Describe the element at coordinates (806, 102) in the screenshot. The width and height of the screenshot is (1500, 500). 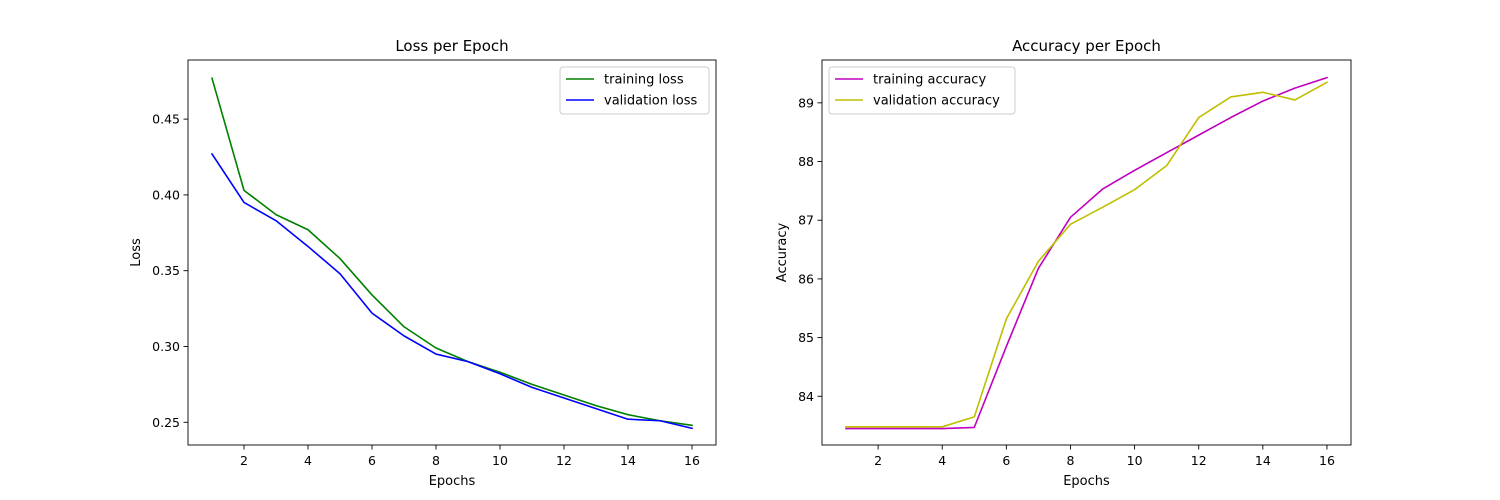
I see `y-tick-label: 89` at that location.